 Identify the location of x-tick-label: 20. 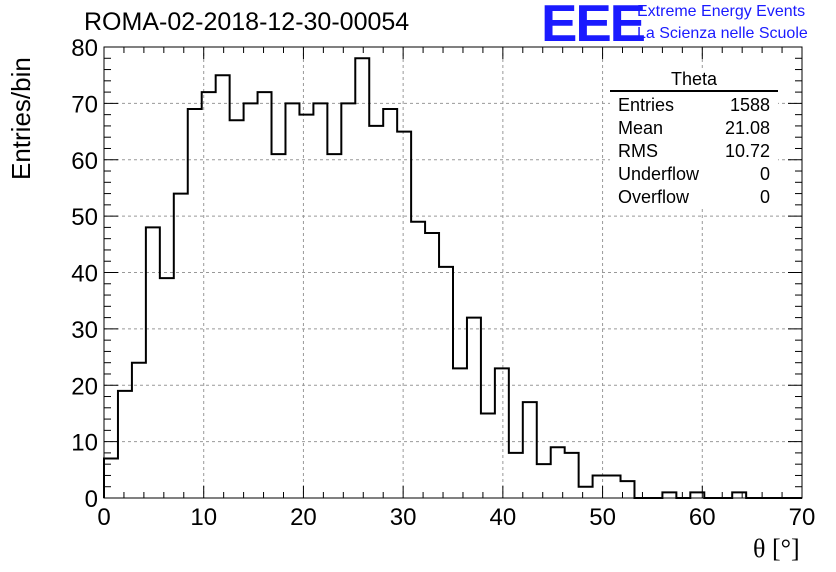
(303, 517).